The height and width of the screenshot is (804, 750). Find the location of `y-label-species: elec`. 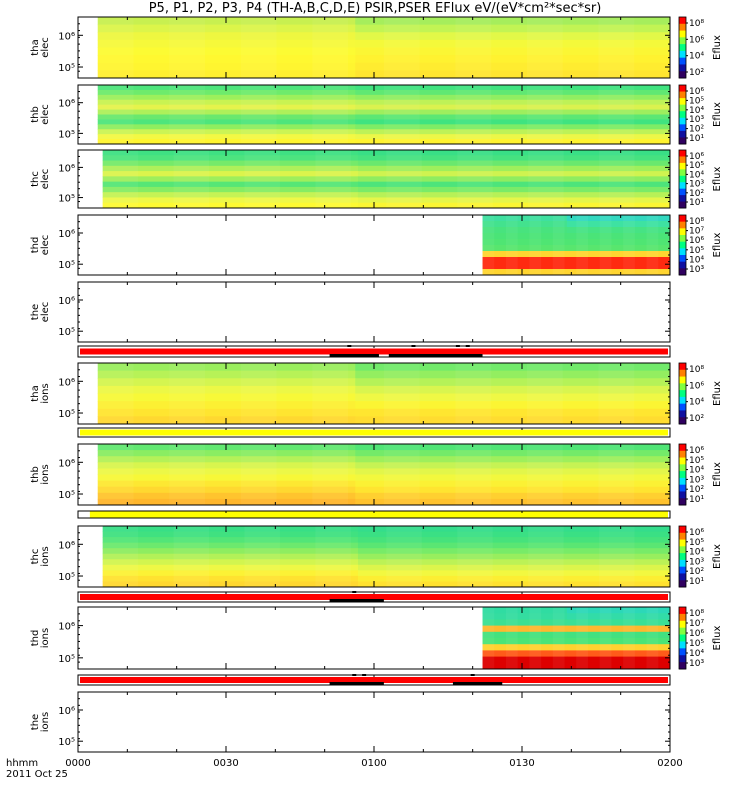

y-label-species: elec is located at coordinates (45, 179).